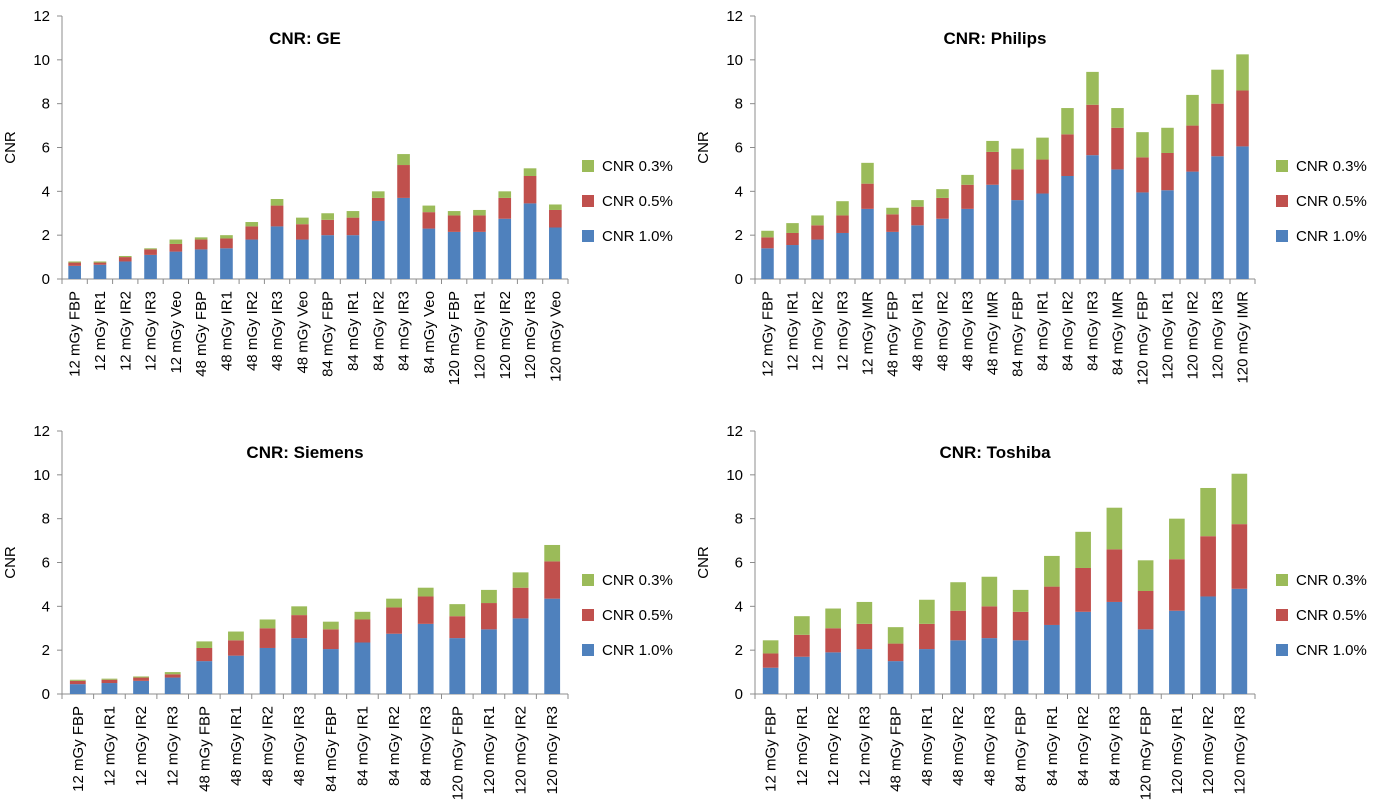 The height and width of the screenshot is (810, 1383). Describe the element at coordinates (530, 189) in the screenshot. I see `bar-cnr-0-5--18` at that location.